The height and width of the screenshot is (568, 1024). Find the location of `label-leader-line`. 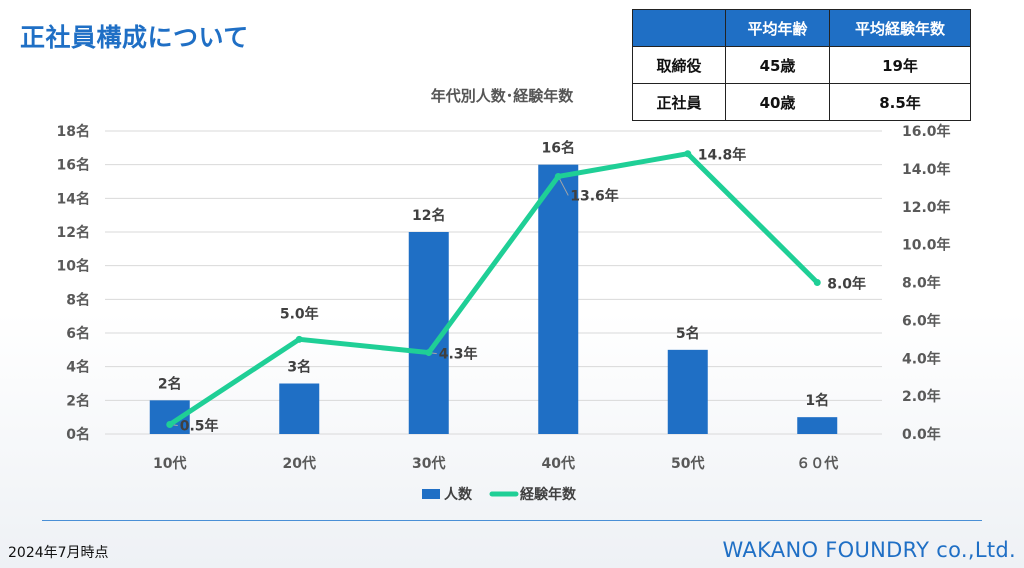

label-leader-line is located at coordinates (563, 186).